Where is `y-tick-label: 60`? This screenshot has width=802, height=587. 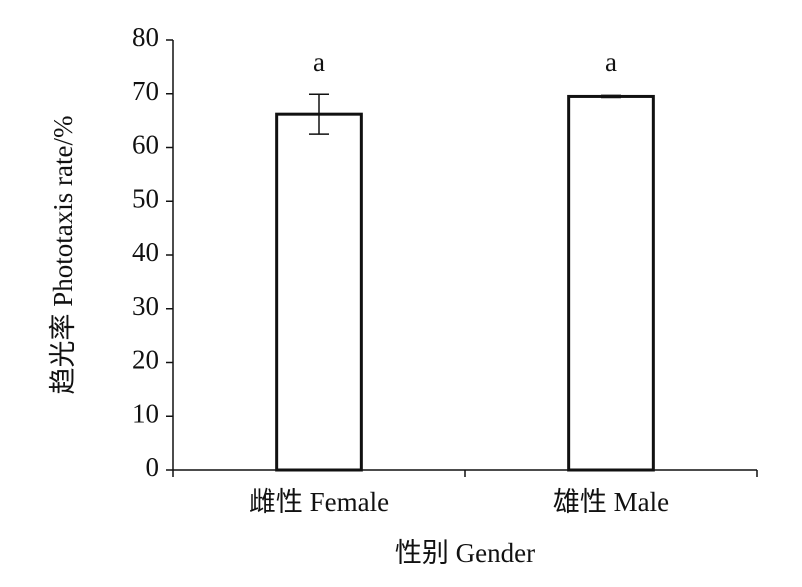 y-tick-label: 60 is located at coordinates (145, 145).